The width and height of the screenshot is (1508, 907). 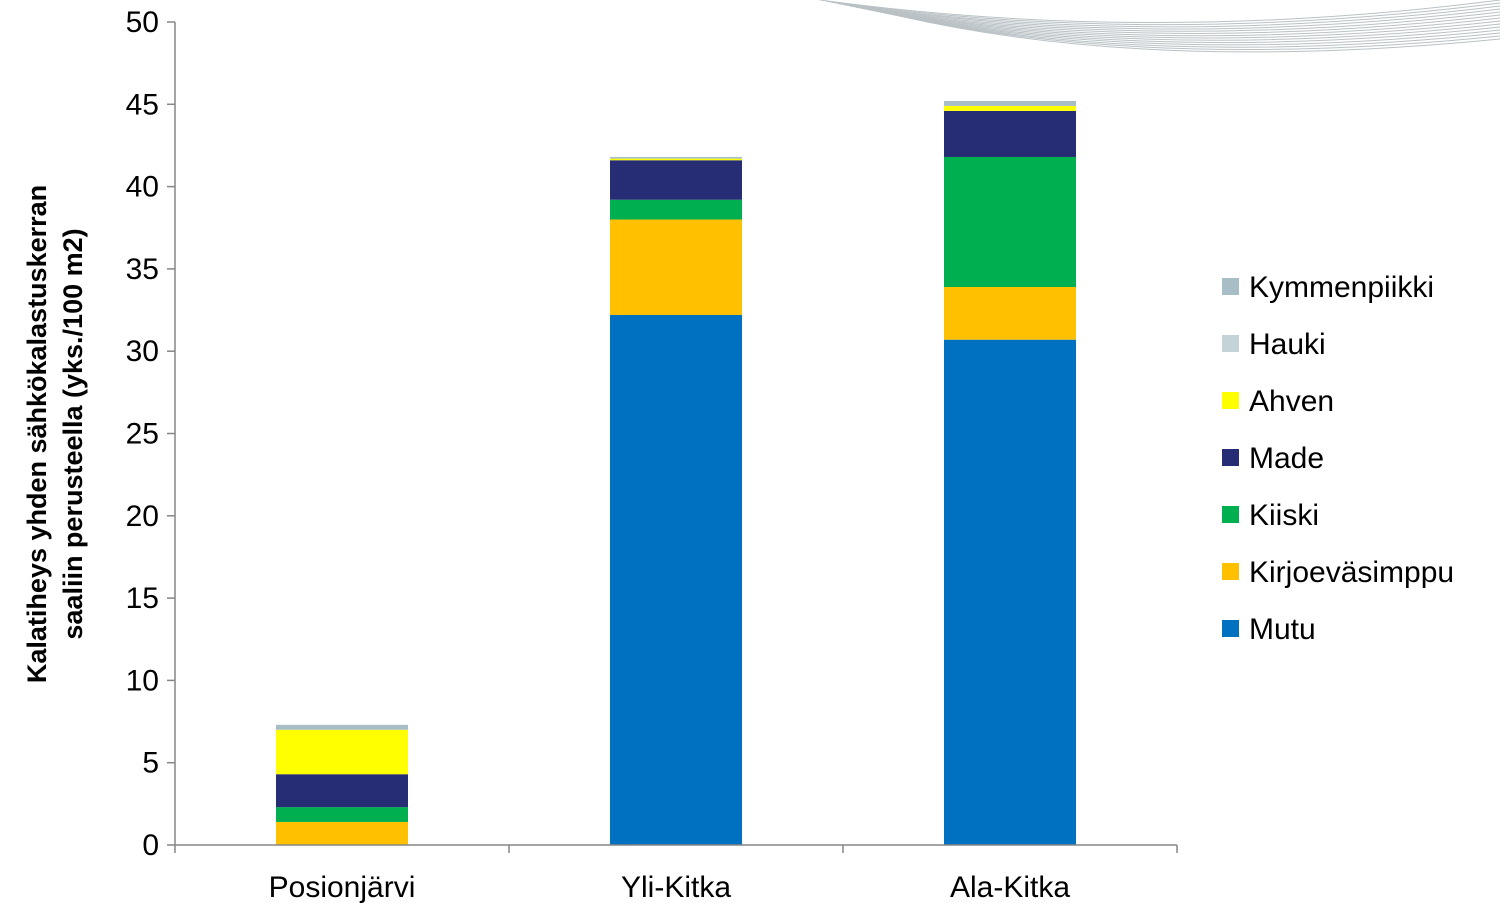 What do you see at coordinates (342, 887) in the screenshot?
I see `x-tick-label: Posionjärvi` at bounding box center [342, 887].